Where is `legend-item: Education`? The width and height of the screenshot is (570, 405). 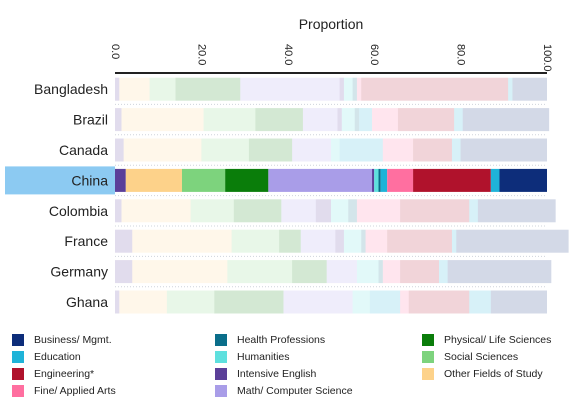 legend-item: Education is located at coordinates (46, 357).